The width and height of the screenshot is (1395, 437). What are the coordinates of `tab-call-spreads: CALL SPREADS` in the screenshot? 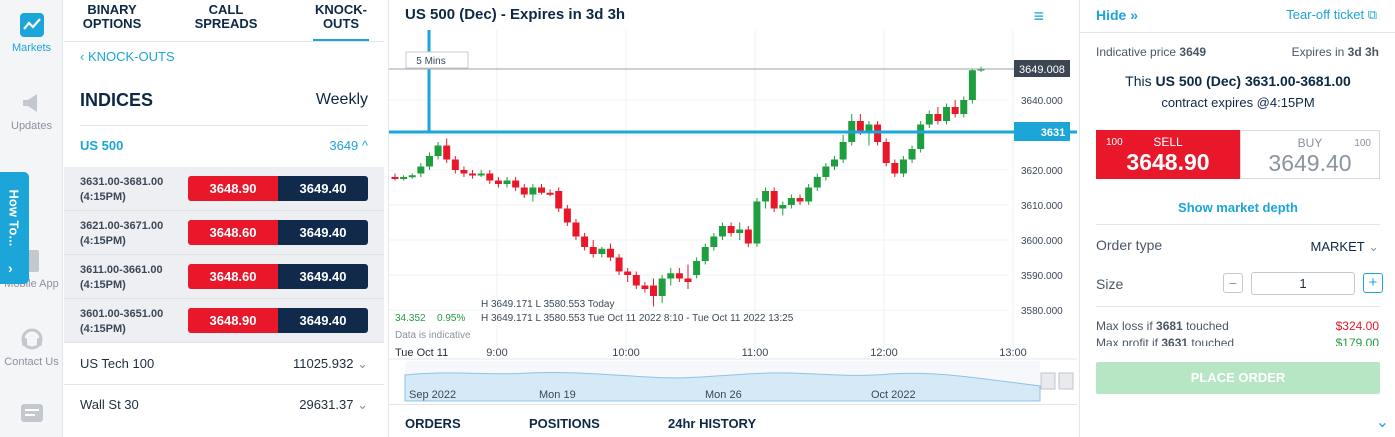 It's located at (226, 16).